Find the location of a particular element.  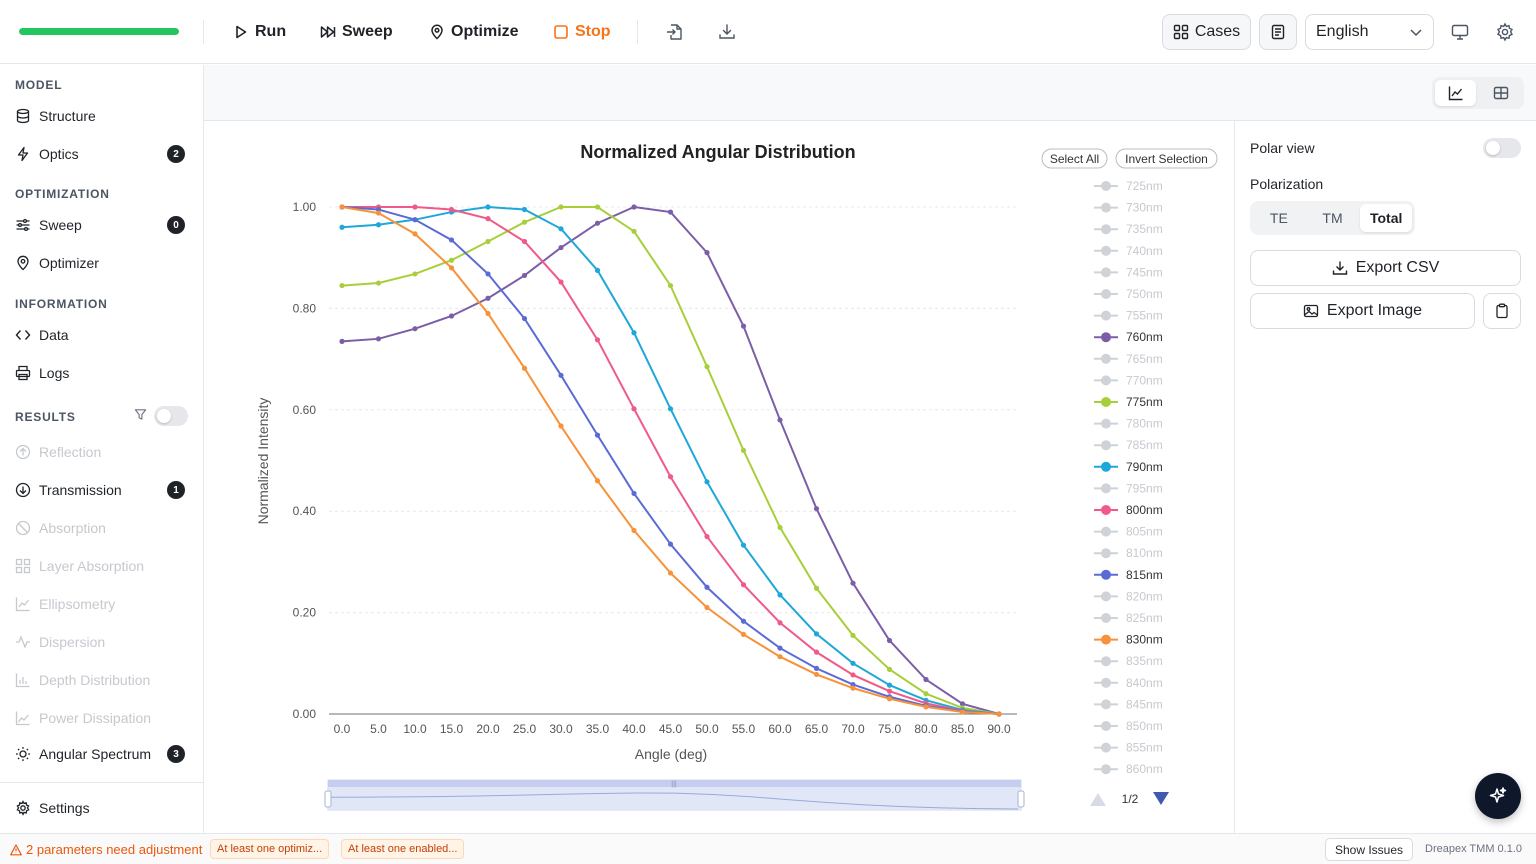

sidebar-item-transmission: Transmission 1 is located at coordinates (103, 490).